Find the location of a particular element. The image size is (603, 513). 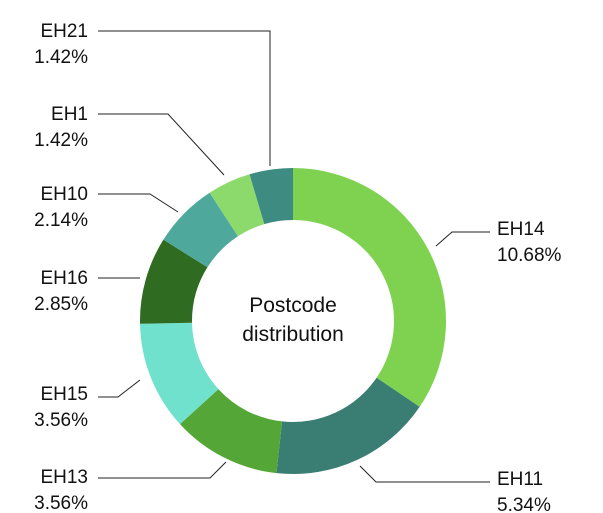

slice-label: EH15 is located at coordinates (64, 394).